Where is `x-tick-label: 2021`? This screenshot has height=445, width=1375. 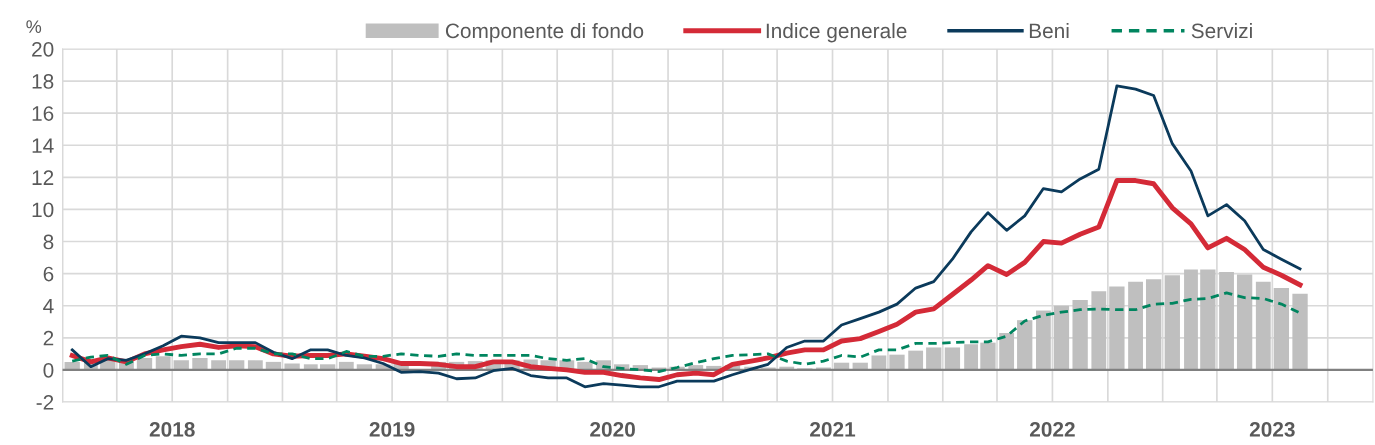 x-tick-label: 2021 is located at coordinates (833, 429).